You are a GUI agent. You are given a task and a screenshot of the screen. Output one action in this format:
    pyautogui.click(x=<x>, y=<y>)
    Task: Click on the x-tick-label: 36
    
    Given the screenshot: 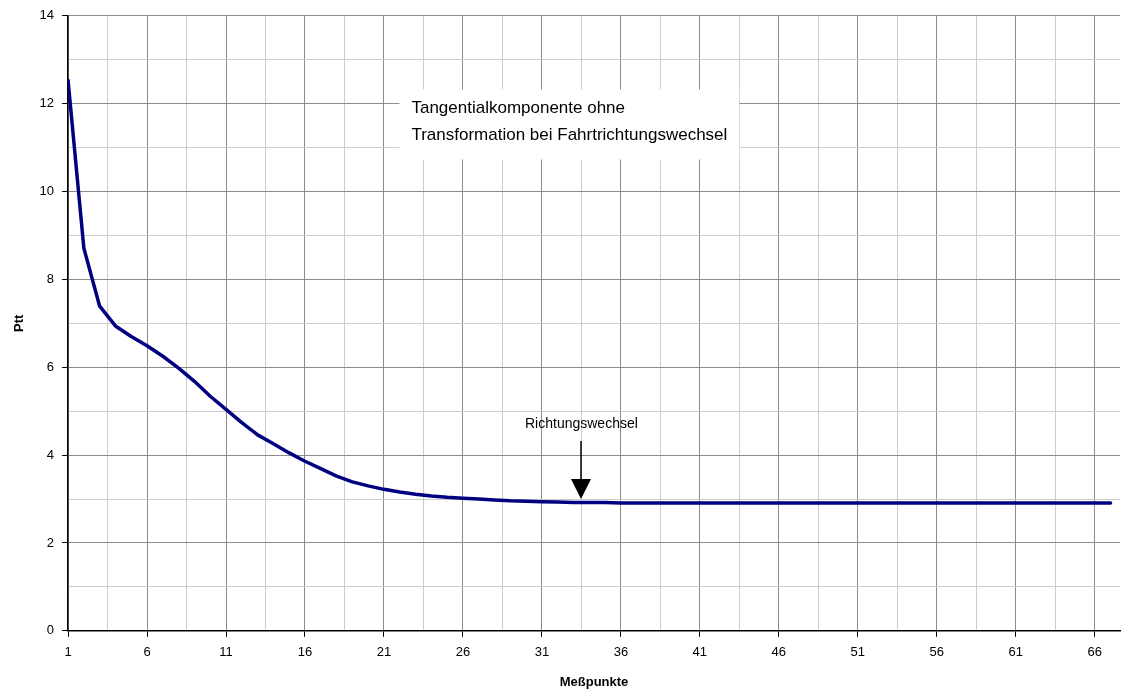 What is the action you would take?
    pyautogui.click(x=621, y=652)
    